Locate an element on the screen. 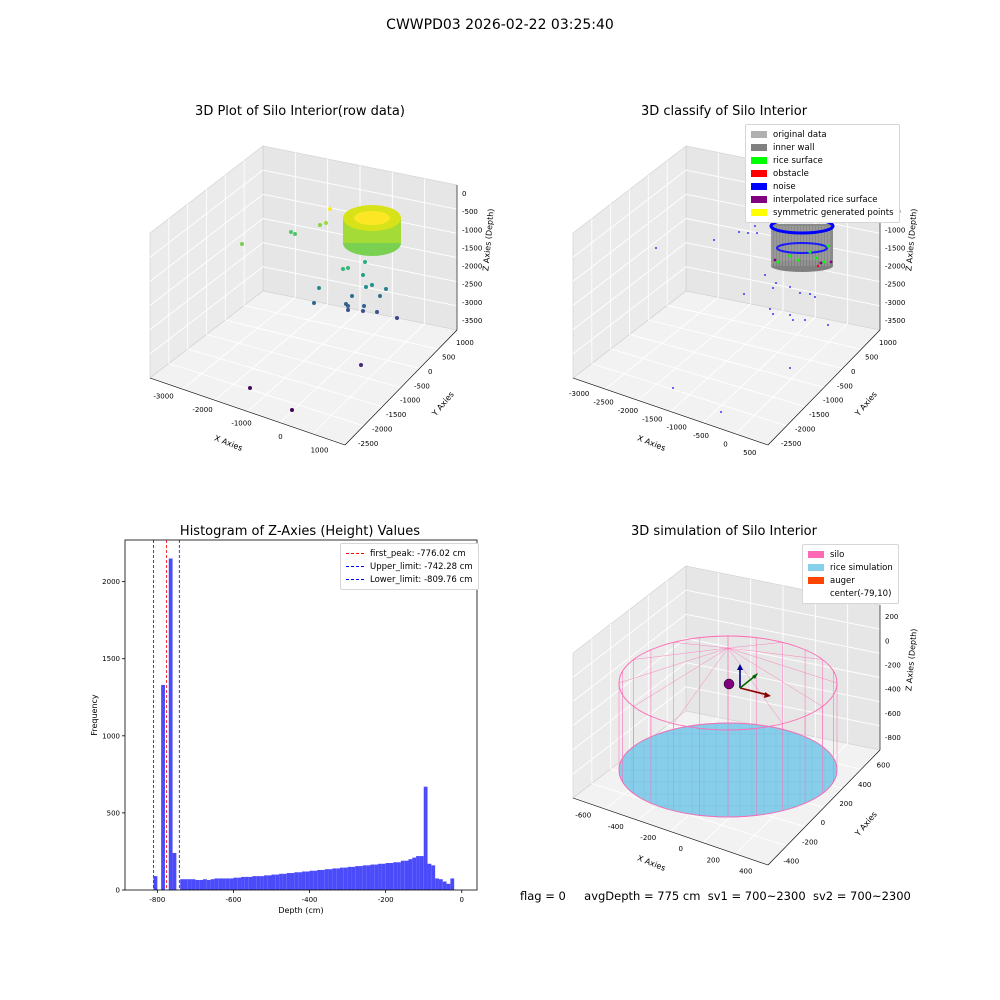 Image resolution: width=1000 pixels, height=1000 pixels. p2-legend-label: interpolated rice surface is located at coordinates (825, 199).